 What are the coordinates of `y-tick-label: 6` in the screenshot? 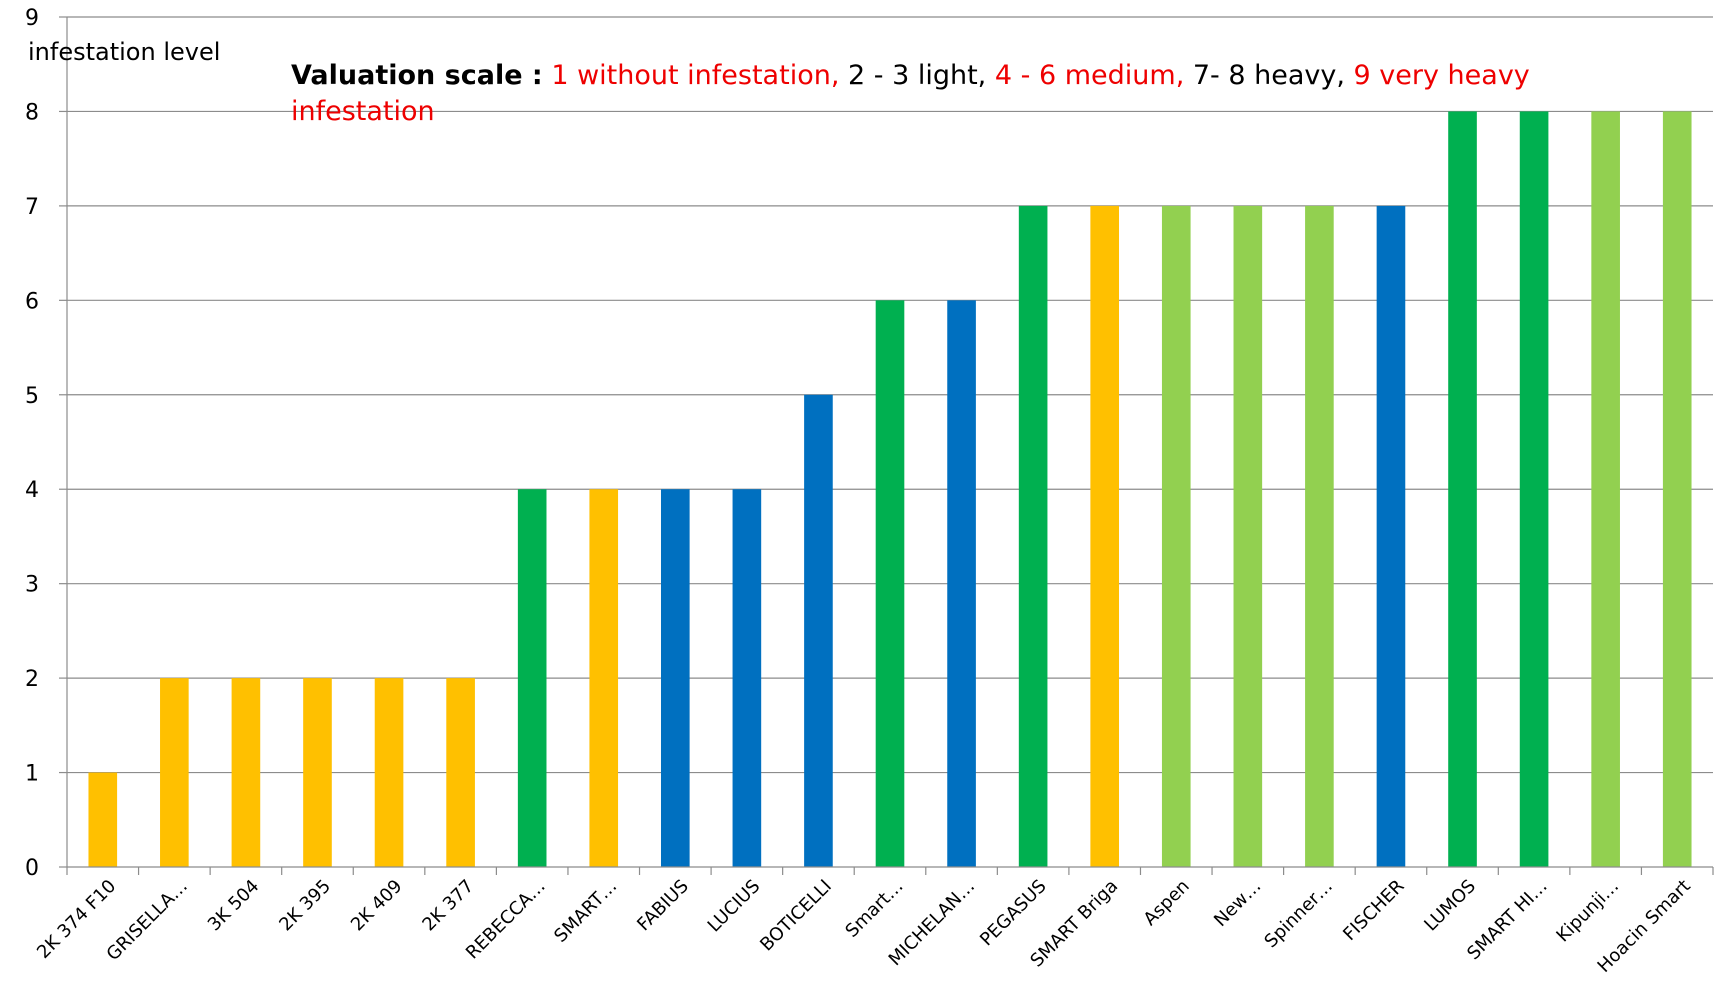 It's located at (32, 301).